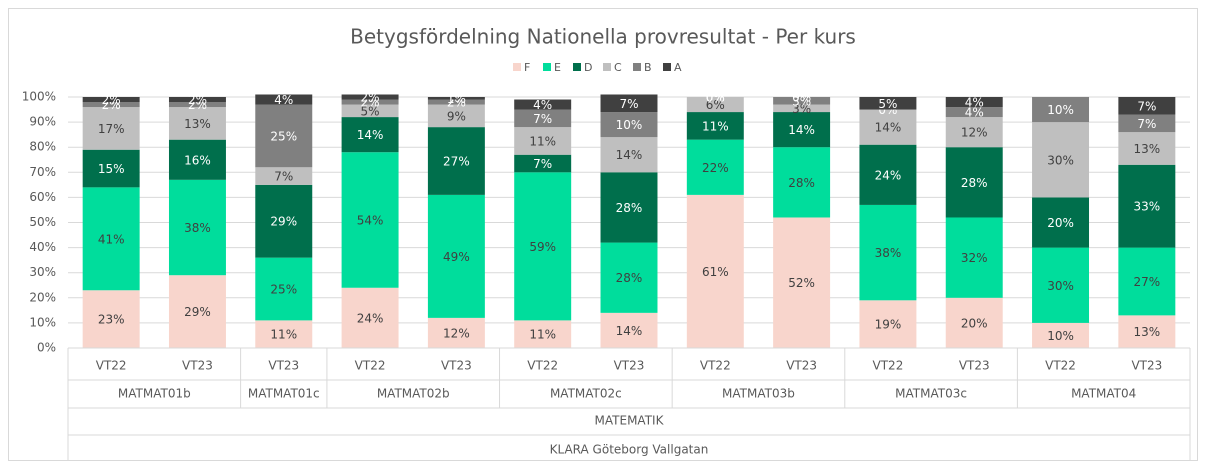 The width and height of the screenshot is (1206, 461). What do you see at coordinates (678, 67) in the screenshot?
I see `legend-label: A` at bounding box center [678, 67].